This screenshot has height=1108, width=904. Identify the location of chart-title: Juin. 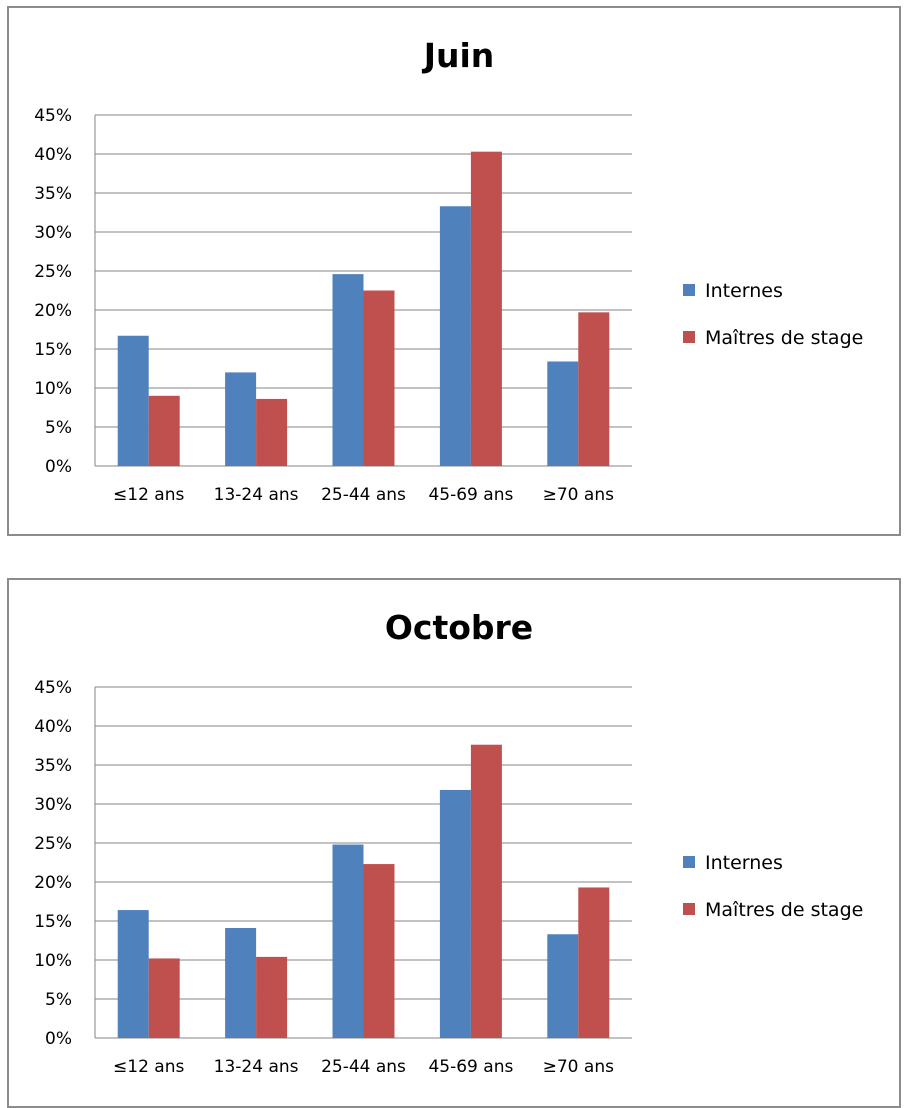
(458, 55).